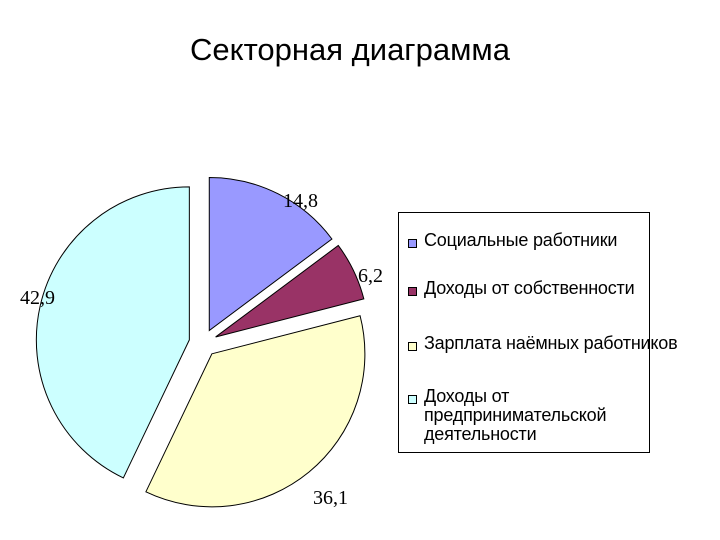 The image size is (720, 540). Describe the element at coordinates (412, 346) in the screenshot. I see `legend-swatch-wages` at that location.